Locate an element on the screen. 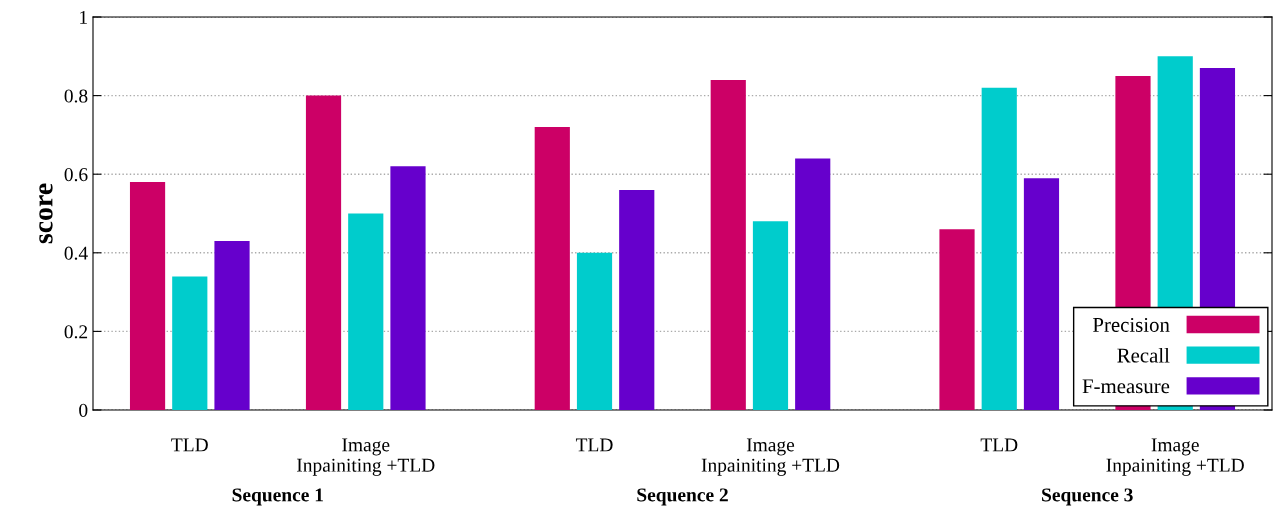 Image resolution: width=1279 pixels, height=511 pixels. y-tick-label: 0 is located at coordinates (83, 410).